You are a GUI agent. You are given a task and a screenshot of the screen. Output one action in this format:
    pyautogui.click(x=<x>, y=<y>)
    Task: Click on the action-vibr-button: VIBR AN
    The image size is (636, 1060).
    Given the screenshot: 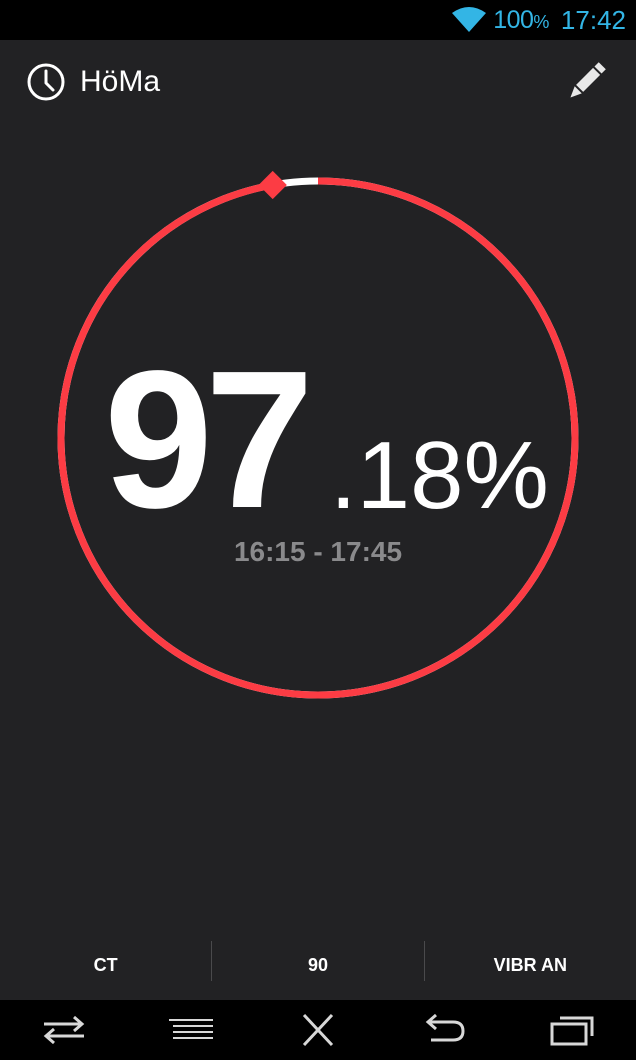 What is the action you would take?
    pyautogui.click(x=530, y=964)
    